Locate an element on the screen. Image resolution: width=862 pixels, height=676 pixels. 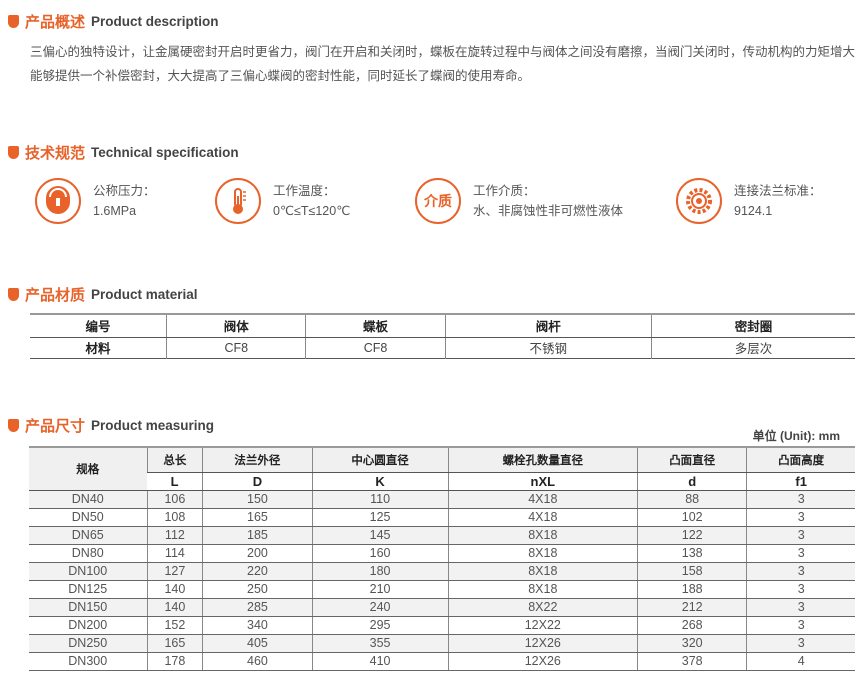
table-cell: 405 is located at coordinates (257, 643).